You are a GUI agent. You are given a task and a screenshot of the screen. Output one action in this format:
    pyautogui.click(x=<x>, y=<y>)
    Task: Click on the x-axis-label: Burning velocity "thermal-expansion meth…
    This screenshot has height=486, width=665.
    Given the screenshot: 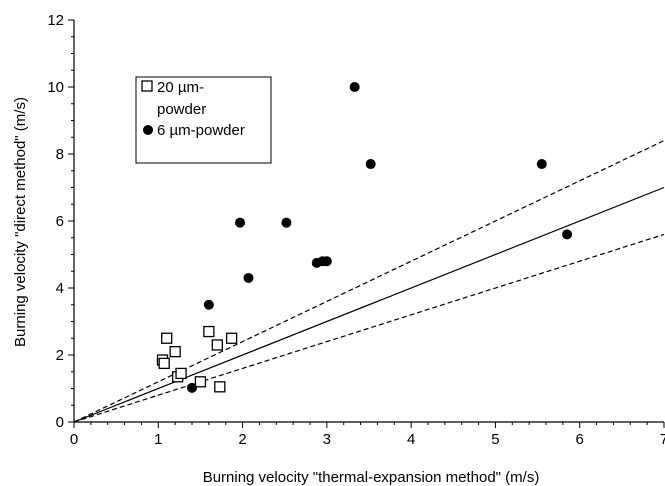 What is the action you would take?
    pyautogui.click(x=371, y=477)
    